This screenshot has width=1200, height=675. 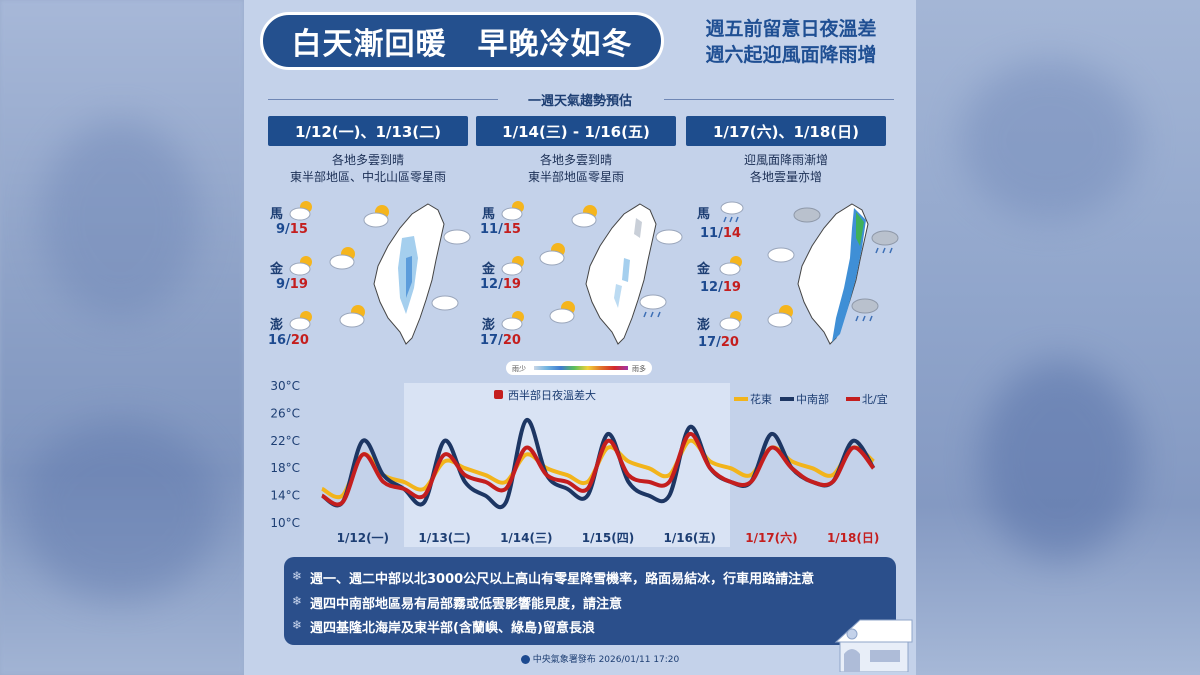 I want to click on desc-line: 東半部地區零星雨, so click(x=575, y=177).